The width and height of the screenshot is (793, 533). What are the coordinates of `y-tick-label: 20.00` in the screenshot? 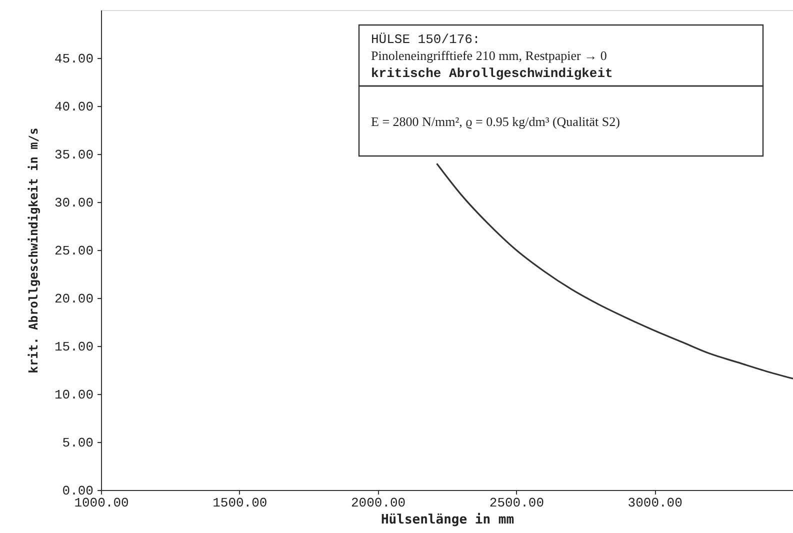 It's located at (74, 299).